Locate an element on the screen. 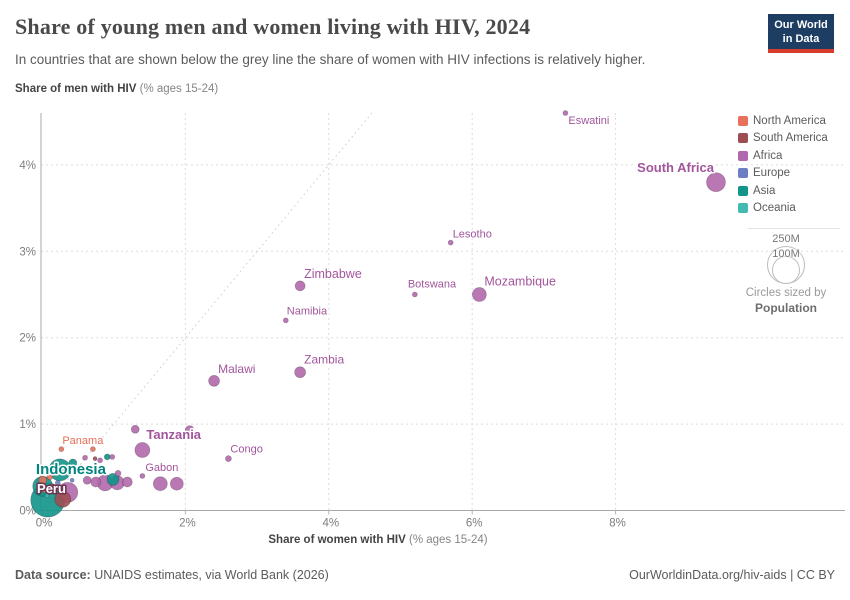  owid-logo-line1: Our World is located at coordinates (801, 25).